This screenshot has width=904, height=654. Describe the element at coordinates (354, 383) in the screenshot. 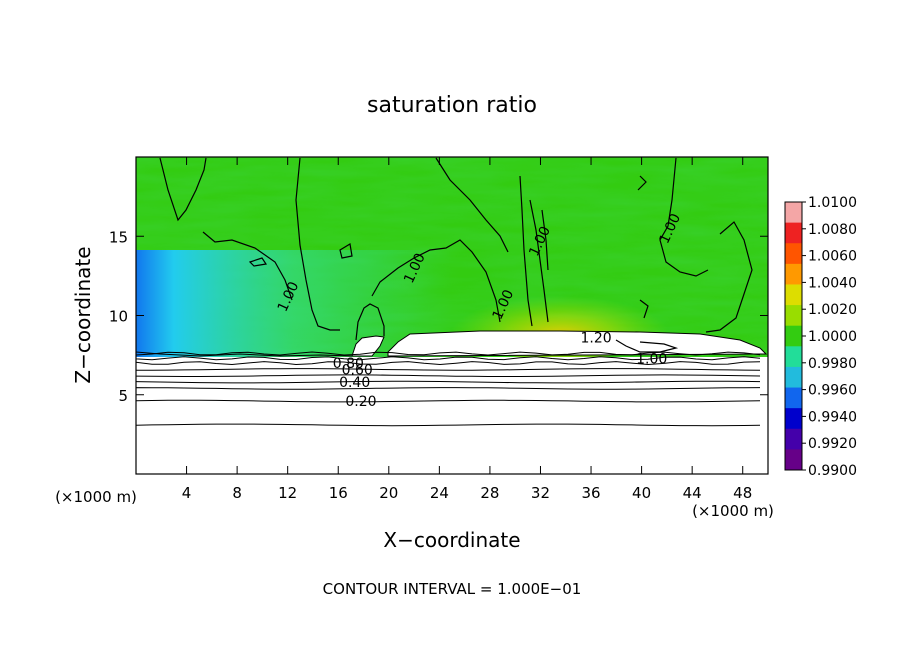

I see `contour-label: 0.40` at that location.